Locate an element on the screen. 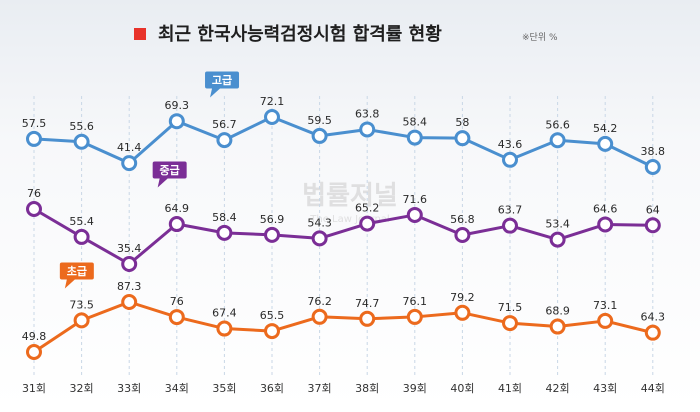 The width and height of the screenshot is (700, 412). data-label: 67.4 is located at coordinates (224, 313).